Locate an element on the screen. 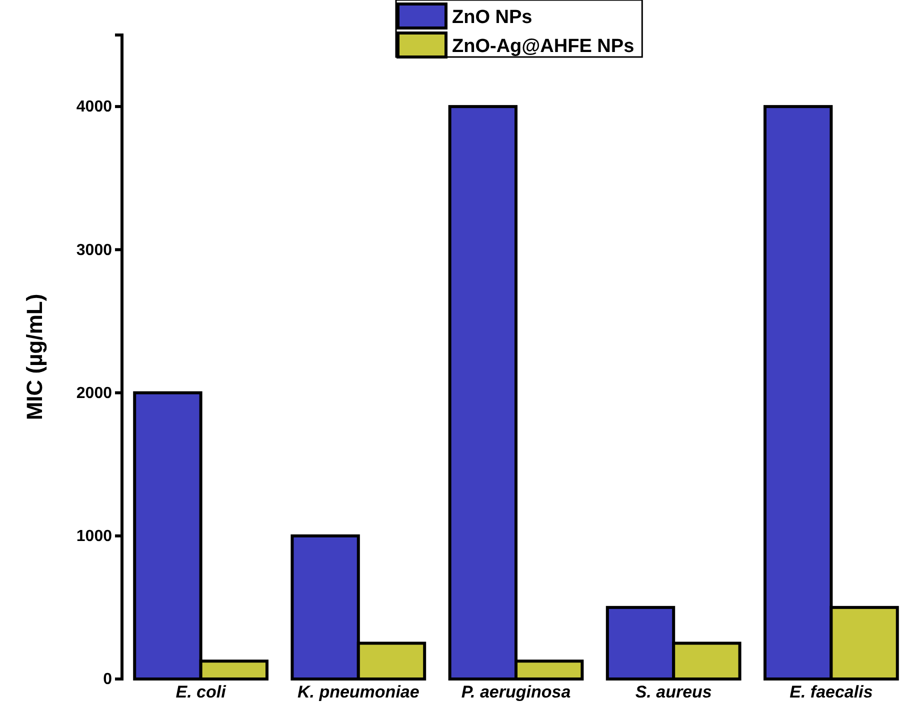 The height and width of the screenshot is (715, 914). y-tick-label: 2000 is located at coordinates (94, 393).